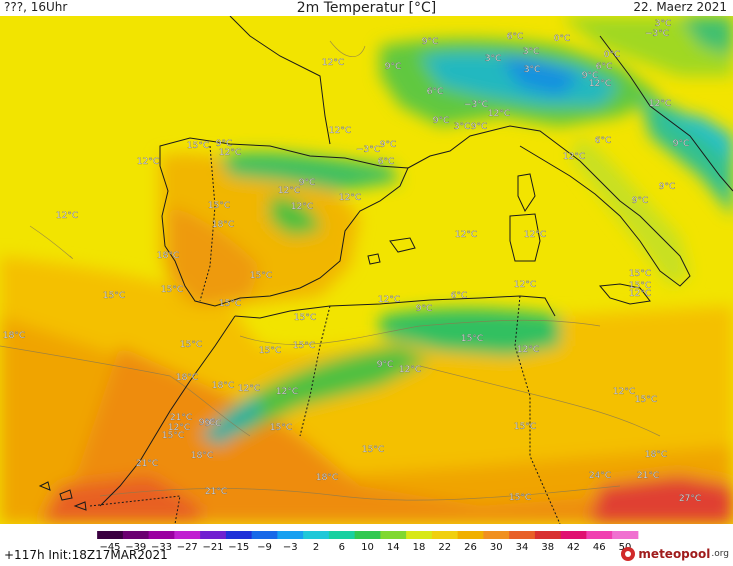  I want to click on legend-tick: 10, so click(367, 547).